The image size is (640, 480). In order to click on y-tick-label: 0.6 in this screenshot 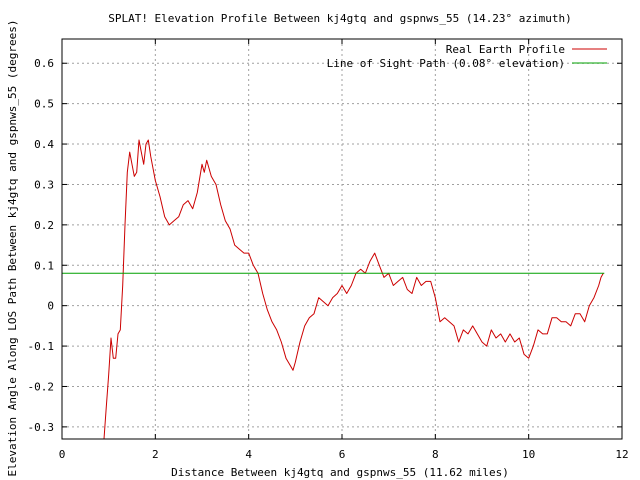, I will do `click(44, 63)`.